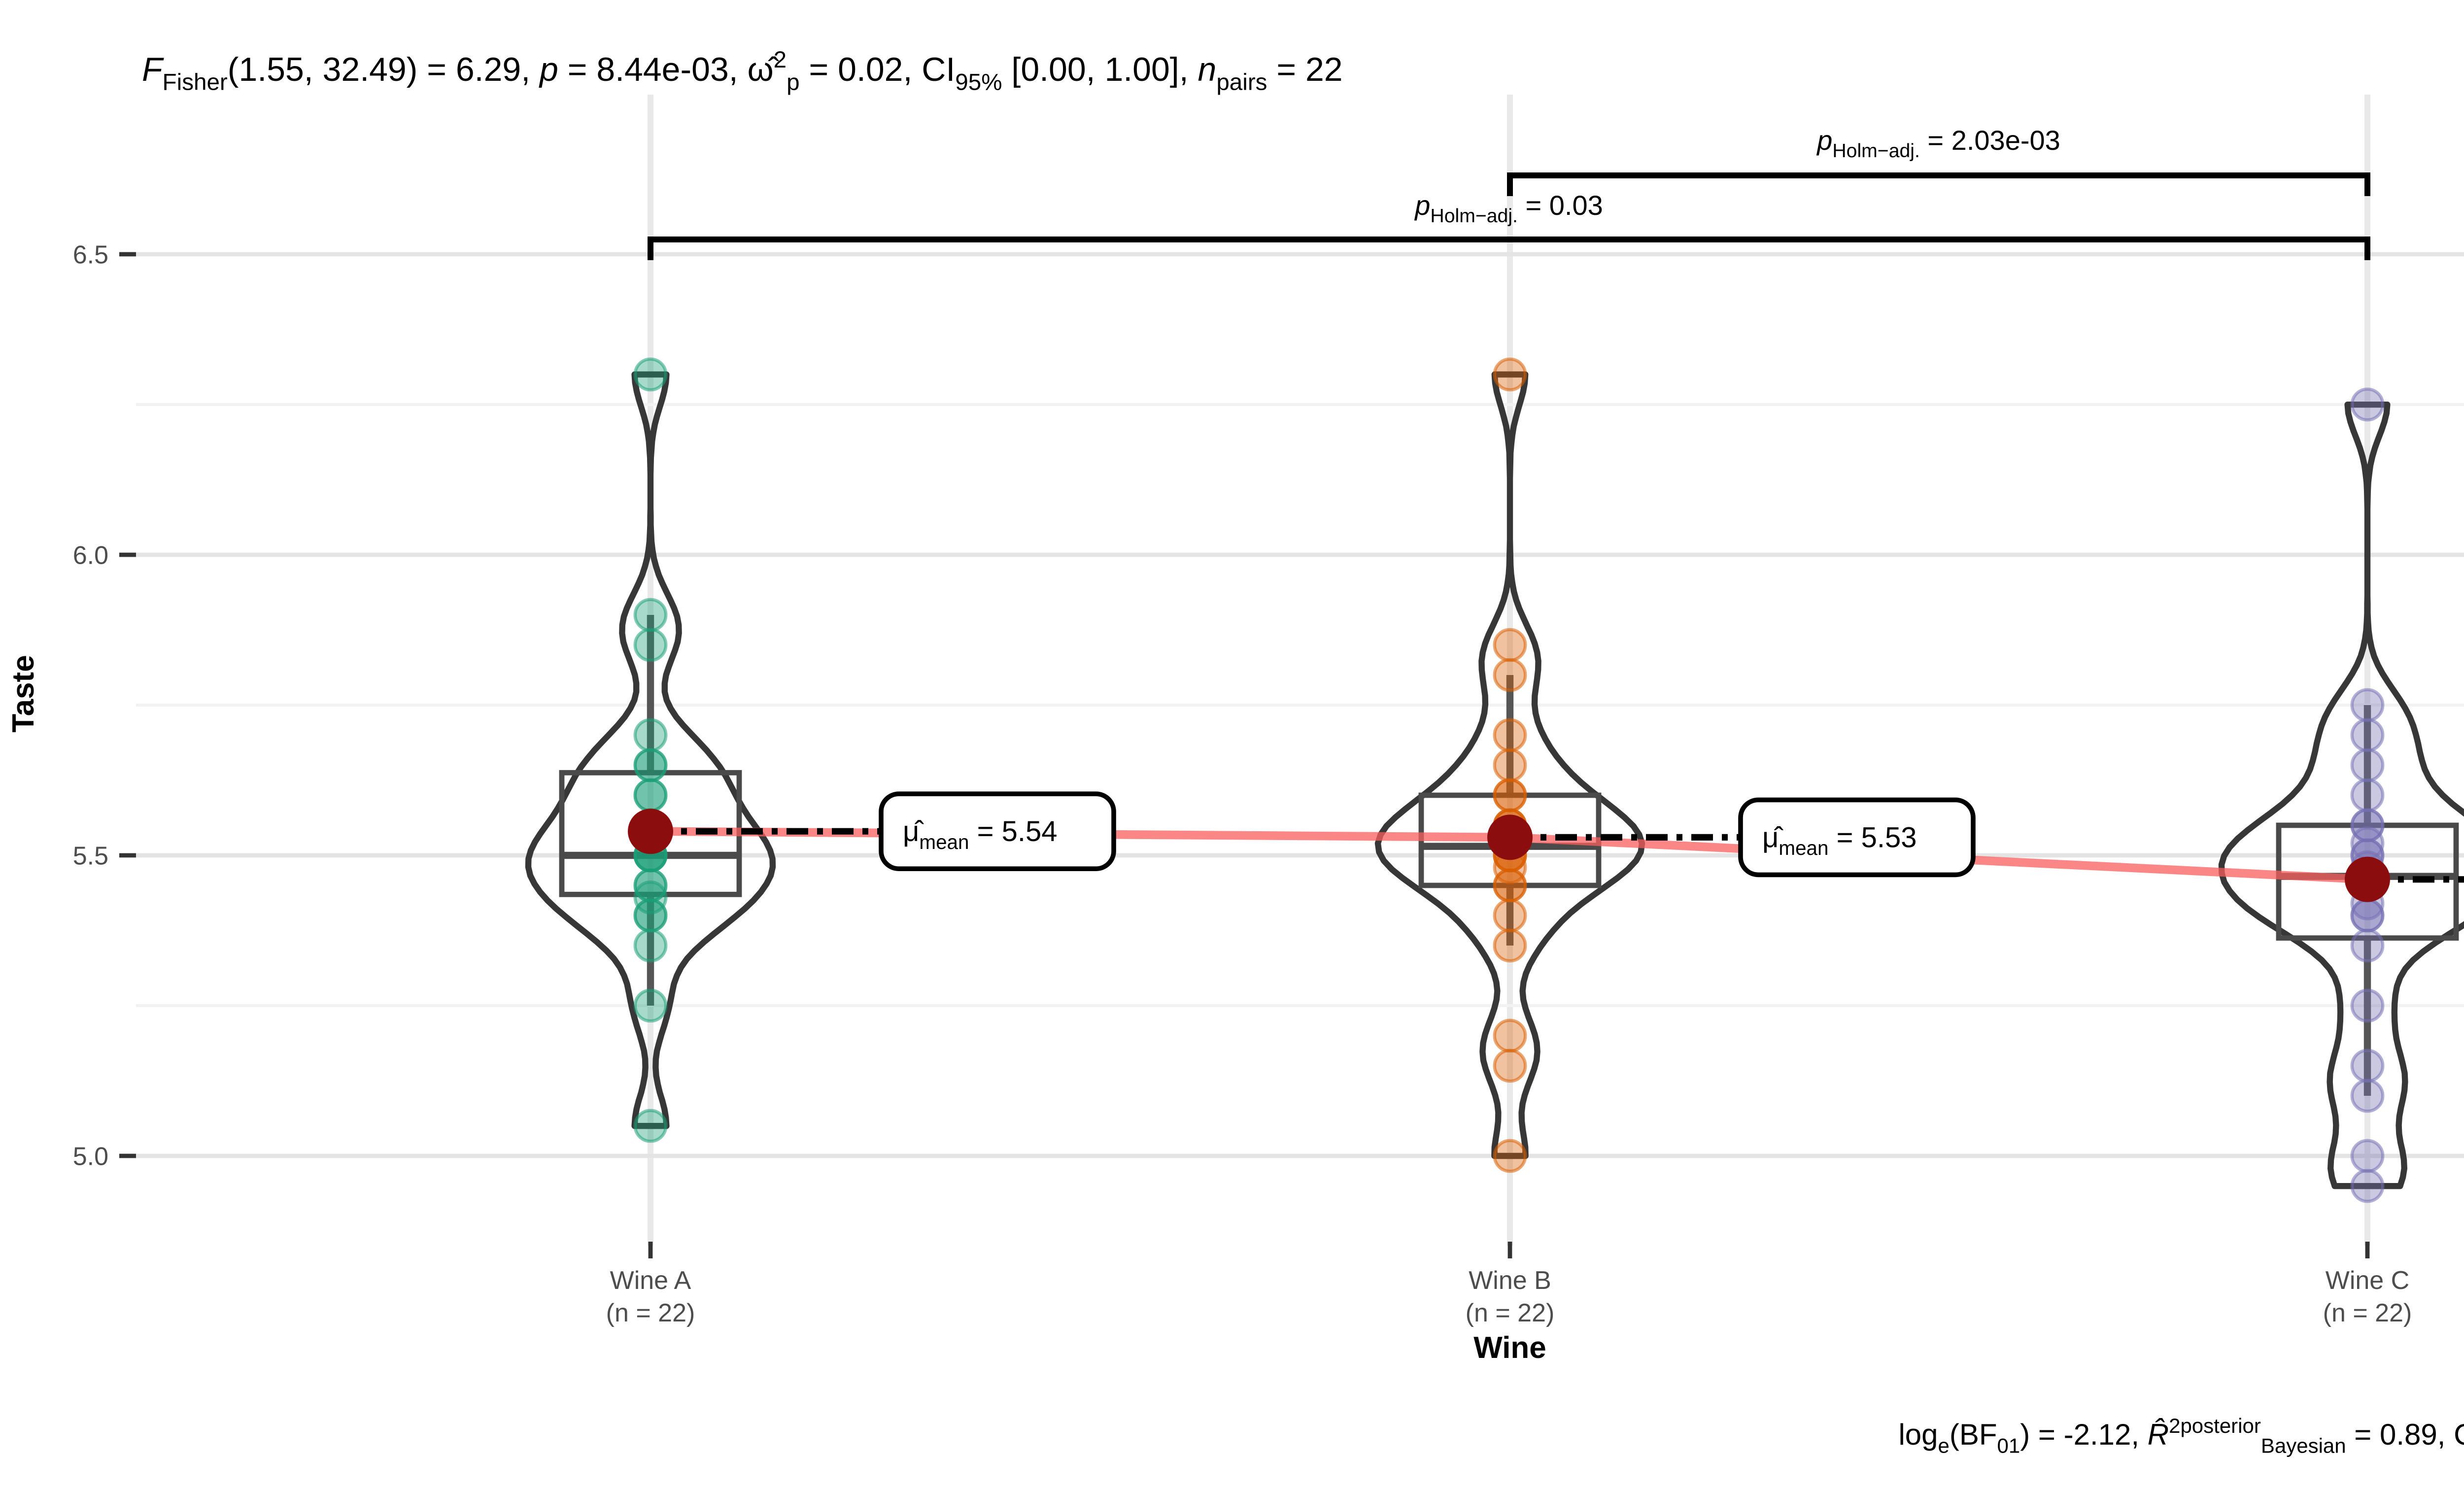  I want to click on mean-points, so click(1509, 855).